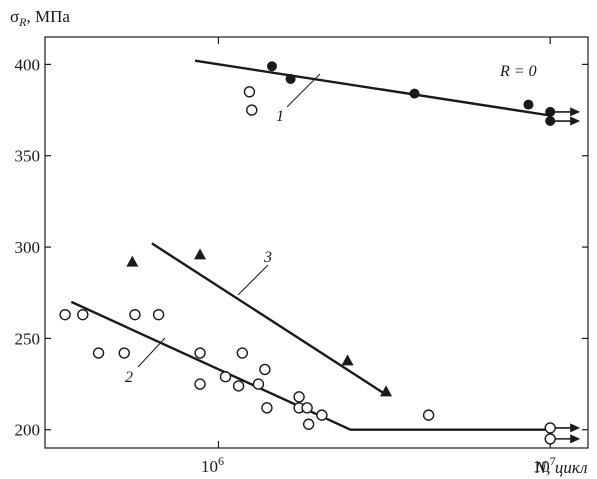 The height and width of the screenshot is (479, 597). Describe the element at coordinates (28, 64) in the screenshot. I see `y-tick-label: 400` at that location.